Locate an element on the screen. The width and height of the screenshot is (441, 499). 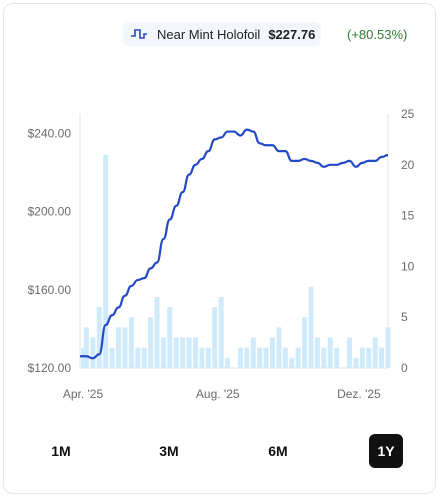
y-left-tick-label: $240.00 is located at coordinates (50, 134).